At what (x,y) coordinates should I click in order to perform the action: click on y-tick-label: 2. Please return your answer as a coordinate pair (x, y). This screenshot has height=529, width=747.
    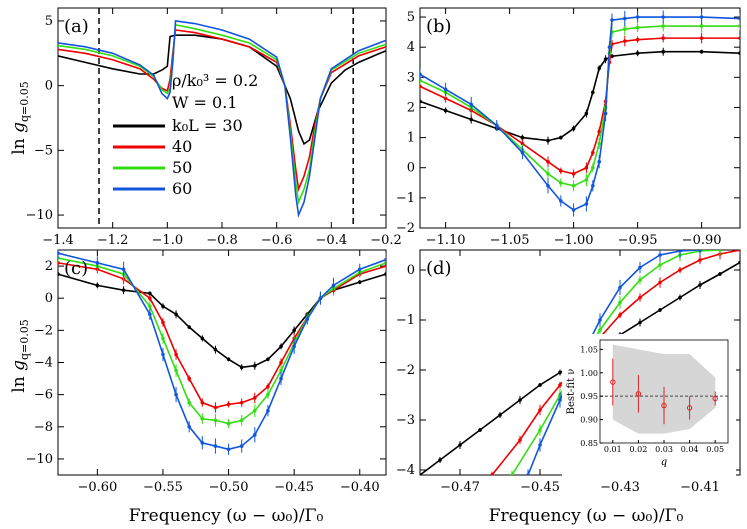
    Looking at the image, I should click on (411, 107).